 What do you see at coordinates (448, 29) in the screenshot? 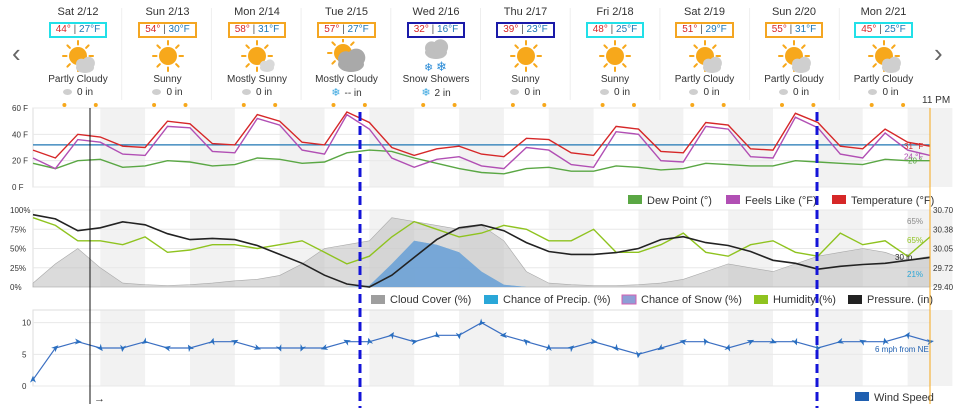
I see `low-temp: 16°F` at bounding box center [448, 29].